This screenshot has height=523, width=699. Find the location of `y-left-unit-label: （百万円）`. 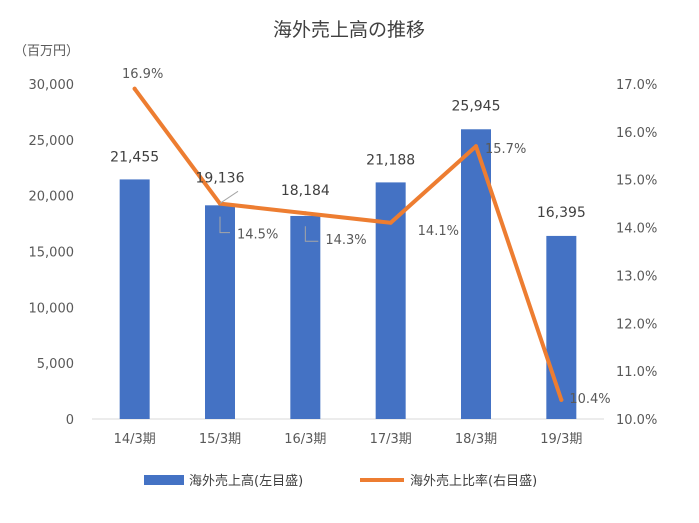

y-left-unit-label: （百万円） is located at coordinates (46, 51).